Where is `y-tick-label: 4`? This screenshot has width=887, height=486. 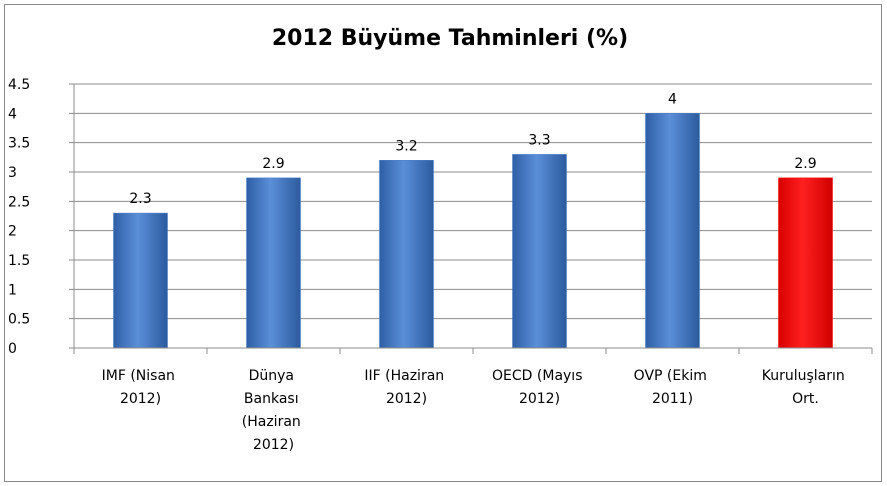
y-tick-label: 4 is located at coordinates (12, 114).